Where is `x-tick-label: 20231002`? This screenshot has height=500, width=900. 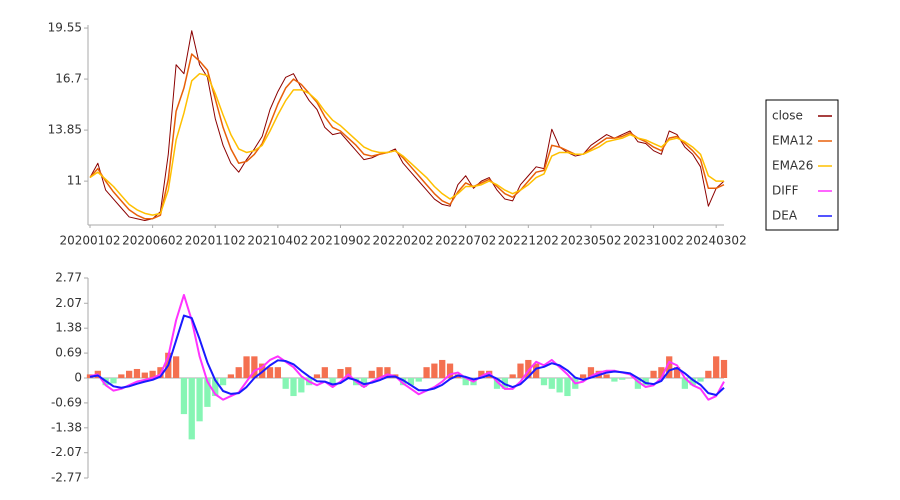 x-tick-label: 20231002 is located at coordinates (653, 241).